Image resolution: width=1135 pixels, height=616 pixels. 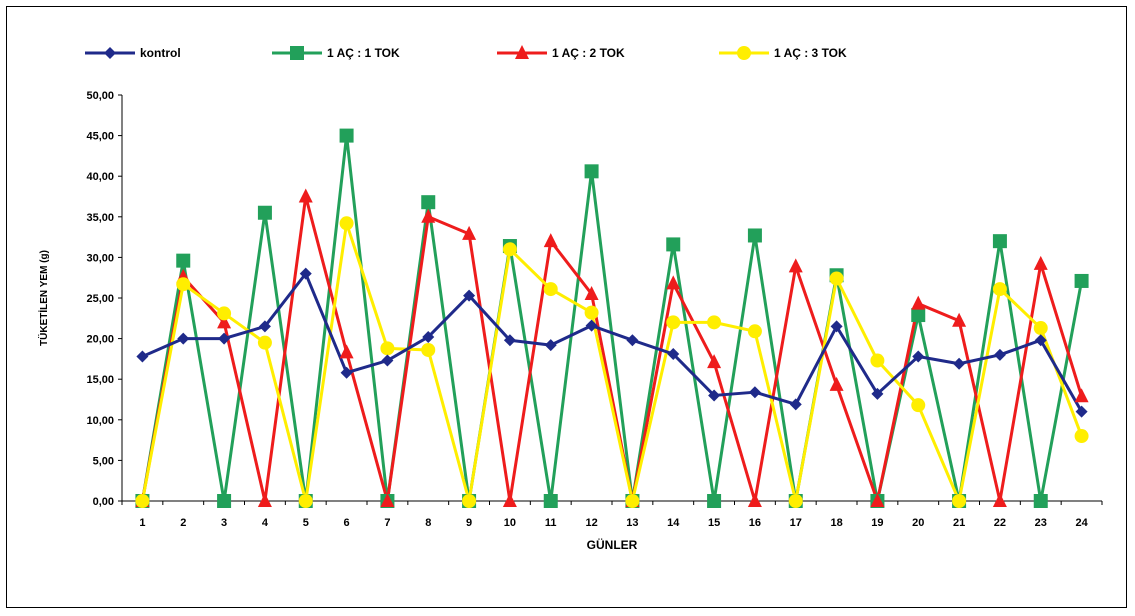 I want to click on x-tick-label: 13, so click(x=632, y=523).